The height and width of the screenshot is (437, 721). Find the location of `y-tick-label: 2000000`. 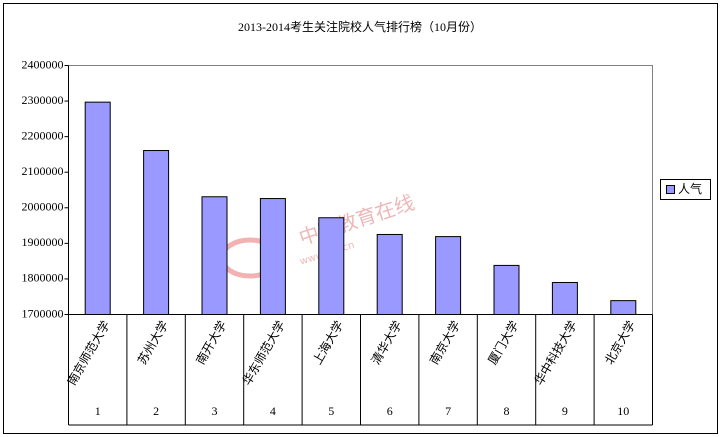

y-tick-label: 2000000 is located at coordinates (43, 207).